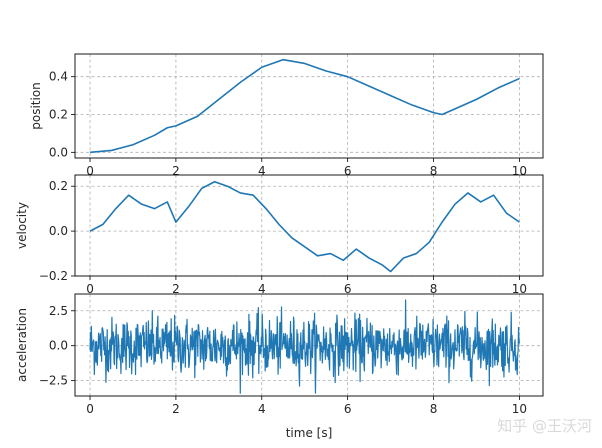  What do you see at coordinates (58, 186) in the screenshot?
I see `velocity-ytick-label: 0.2` at bounding box center [58, 186].